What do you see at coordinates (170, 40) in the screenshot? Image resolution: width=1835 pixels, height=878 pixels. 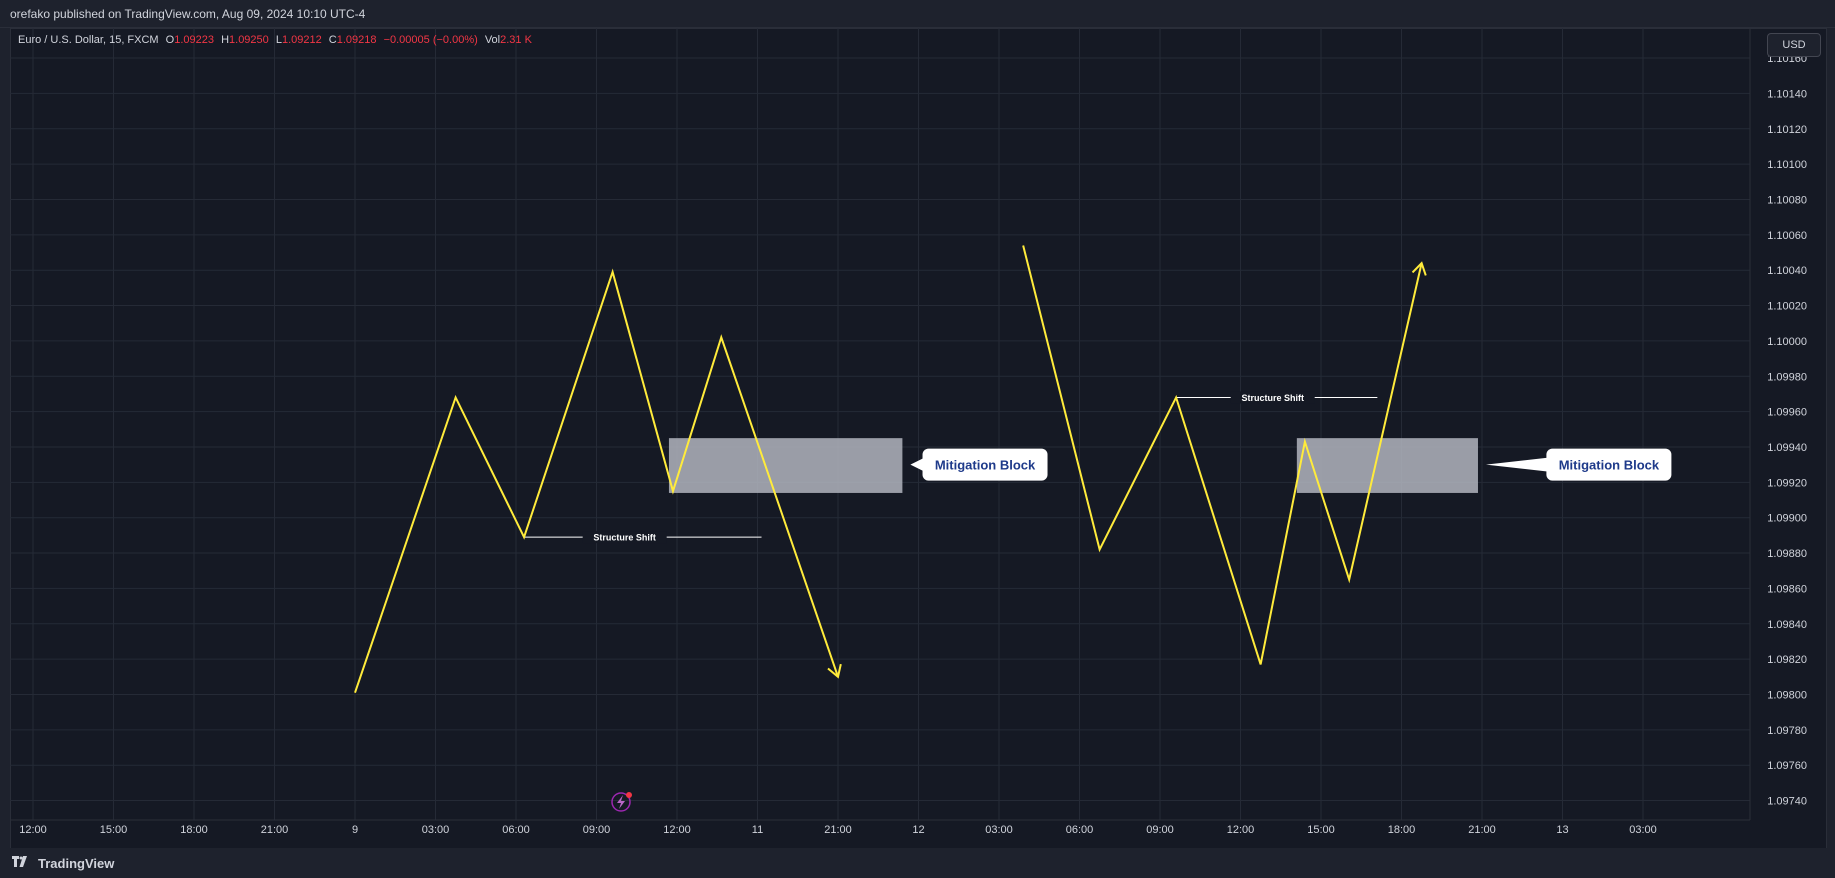 I see `open-label: O` at bounding box center [170, 40].